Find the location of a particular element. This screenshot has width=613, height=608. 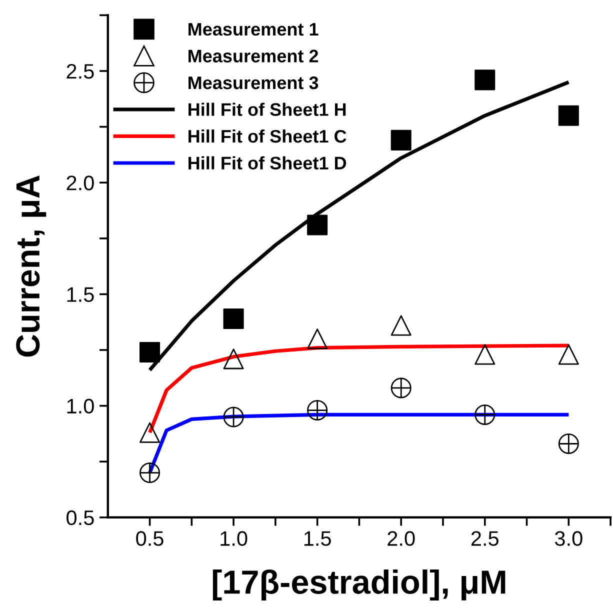

x-tick-label: 1.0 is located at coordinates (234, 538).